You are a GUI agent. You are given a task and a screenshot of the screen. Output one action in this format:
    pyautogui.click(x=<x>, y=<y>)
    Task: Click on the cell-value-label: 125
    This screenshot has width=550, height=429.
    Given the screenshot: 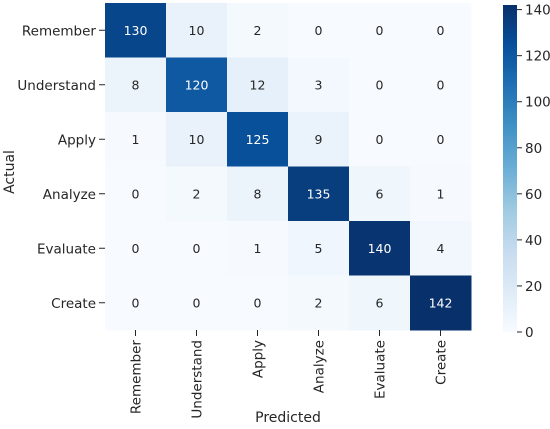 What is the action you would take?
    pyautogui.click(x=258, y=139)
    